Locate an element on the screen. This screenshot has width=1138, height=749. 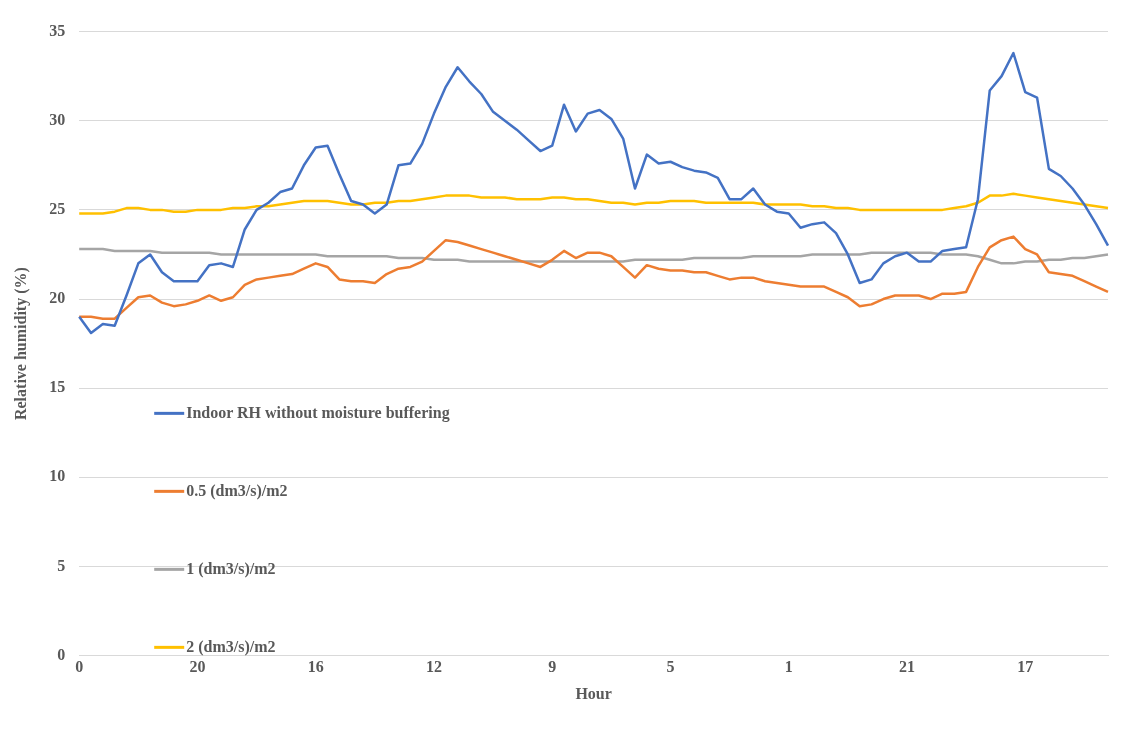
x-tick-label: 20 is located at coordinates (197, 667).